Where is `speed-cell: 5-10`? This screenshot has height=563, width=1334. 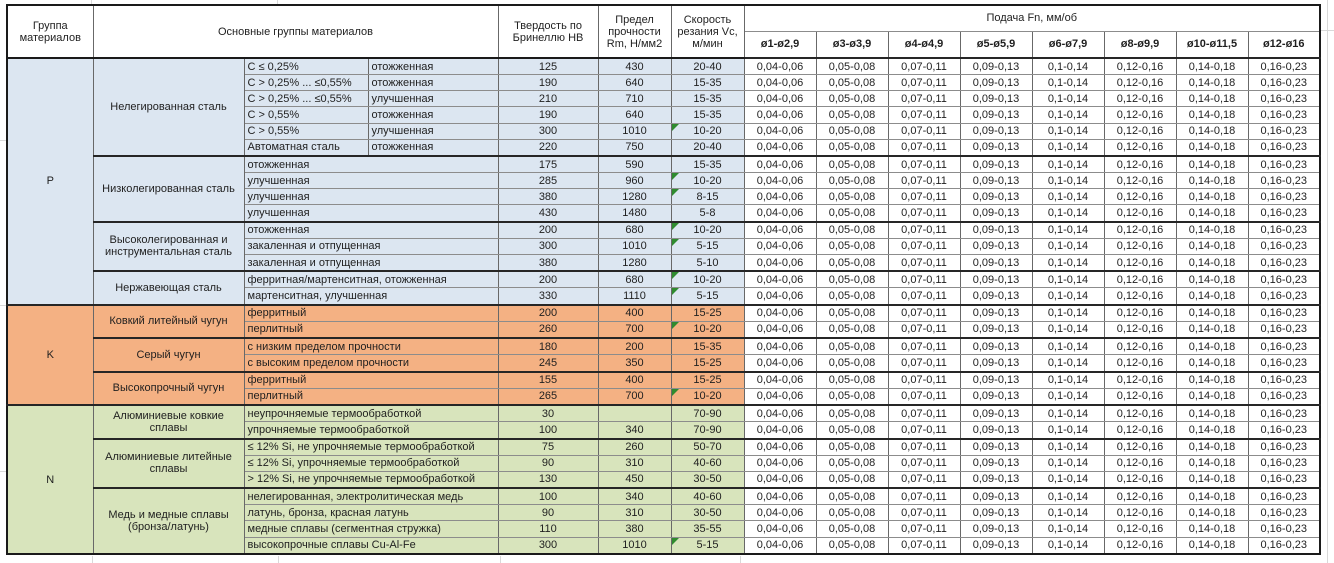
speed-cell: 5-10 is located at coordinates (707, 262).